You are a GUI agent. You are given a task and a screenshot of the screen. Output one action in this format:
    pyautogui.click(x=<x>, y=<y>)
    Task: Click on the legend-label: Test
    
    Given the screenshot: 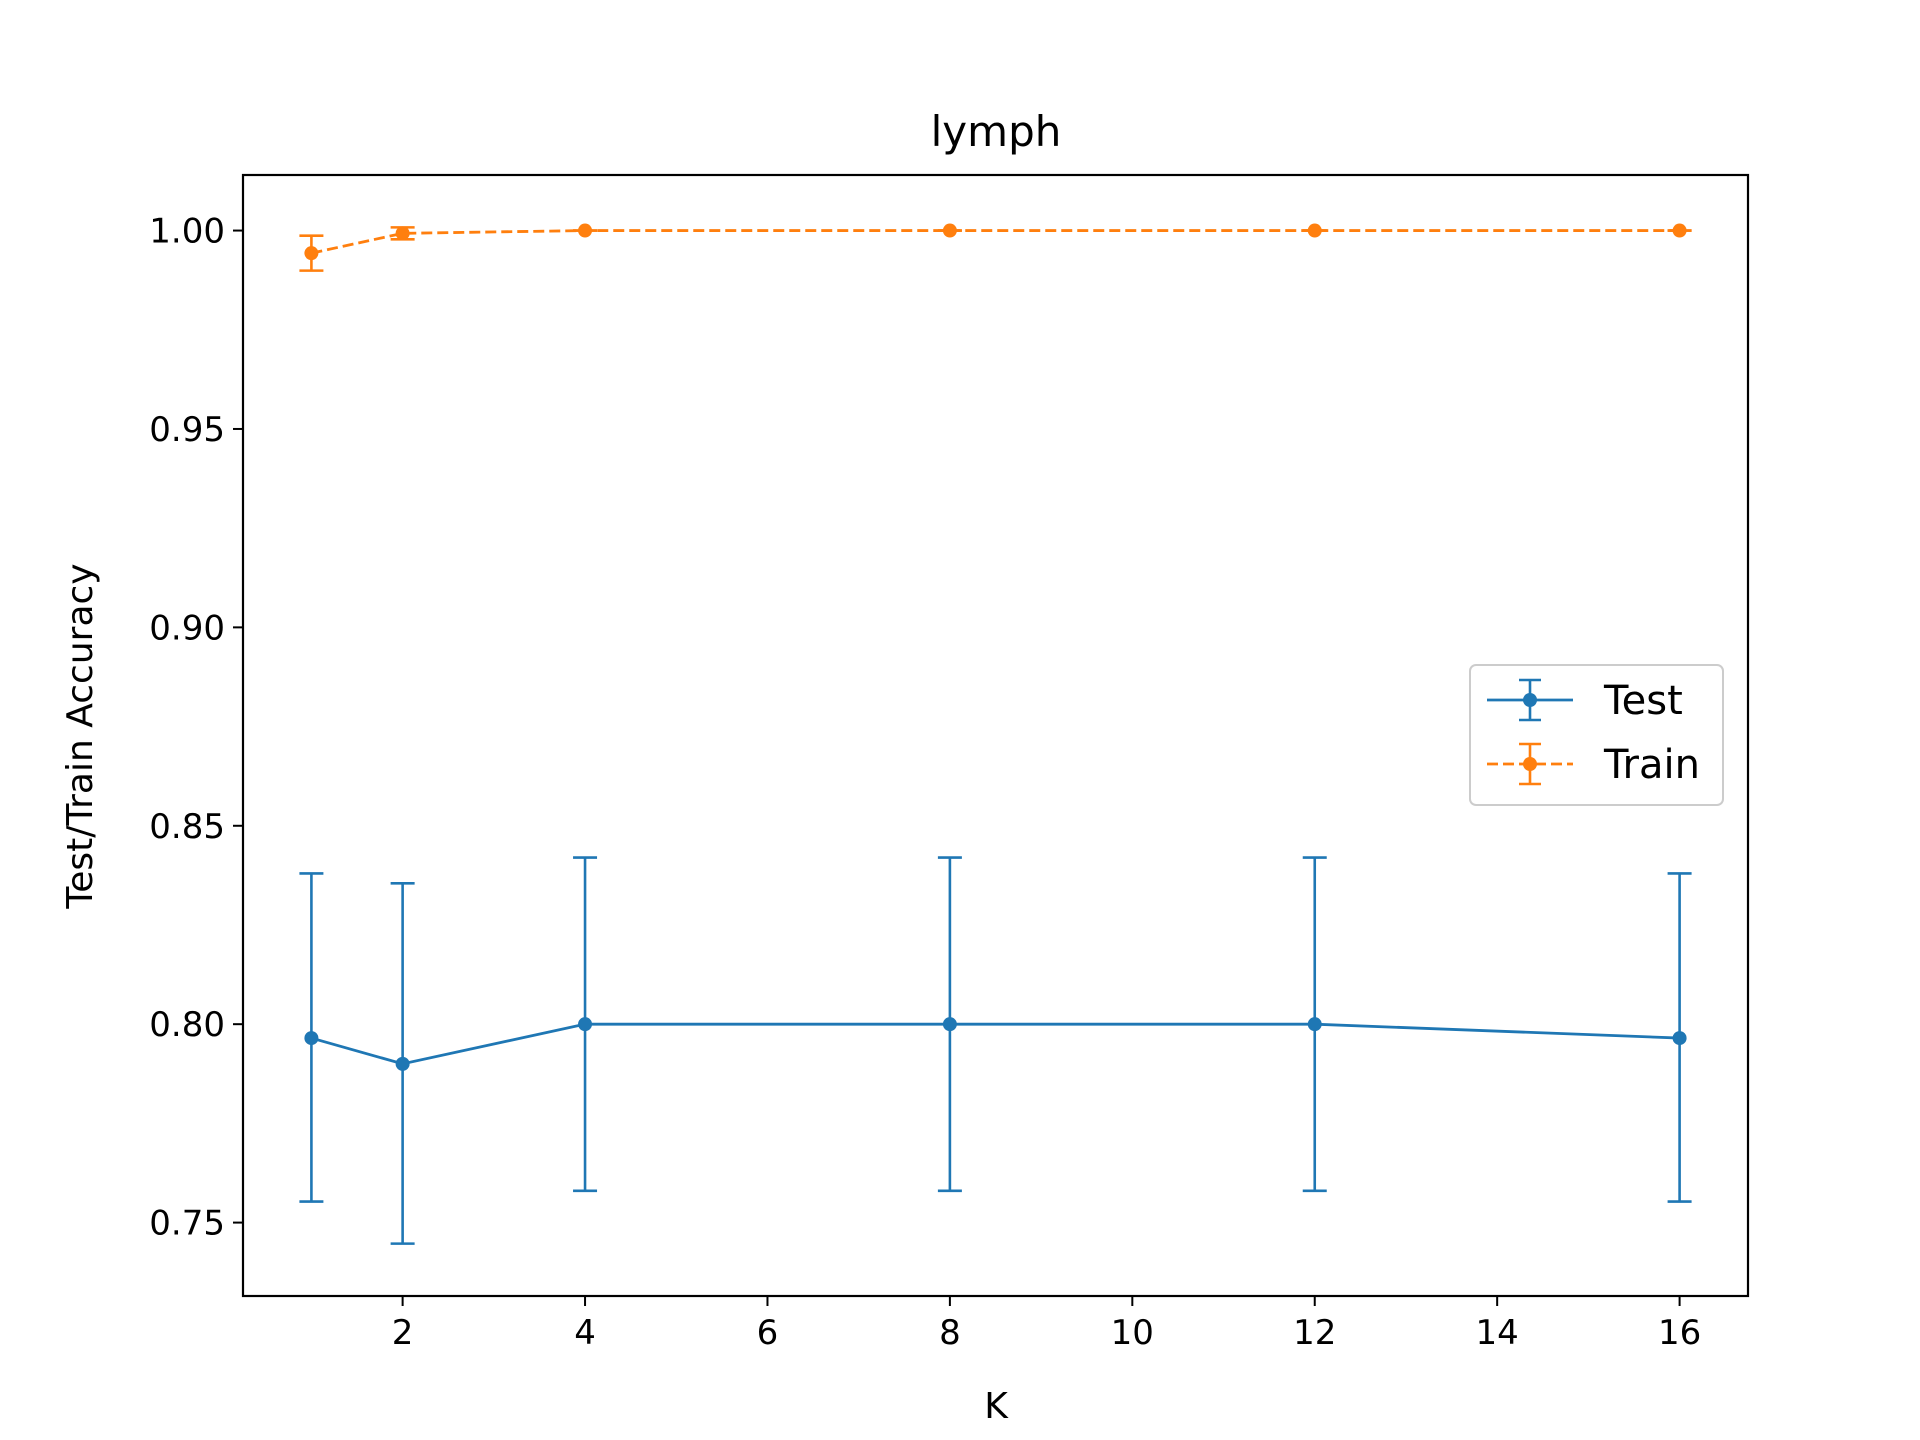 What is the action you would take?
    pyautogui.click(x=1643, y=701)
    